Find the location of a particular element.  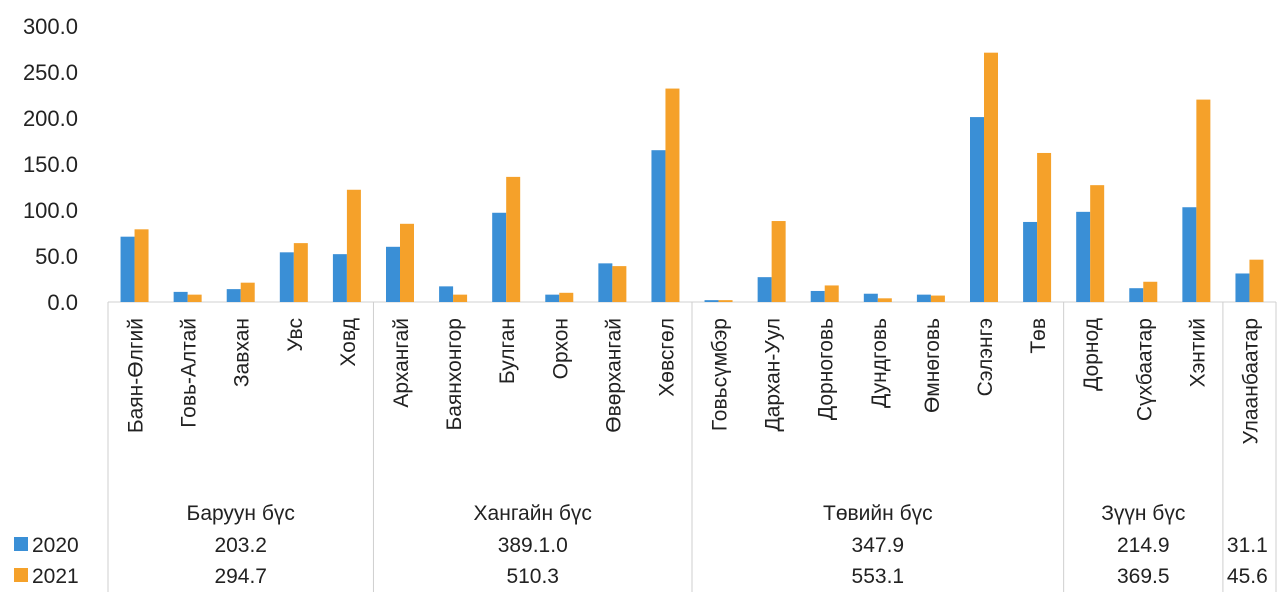

category-label: Баянхонгор is located at coordinates (454, 374).